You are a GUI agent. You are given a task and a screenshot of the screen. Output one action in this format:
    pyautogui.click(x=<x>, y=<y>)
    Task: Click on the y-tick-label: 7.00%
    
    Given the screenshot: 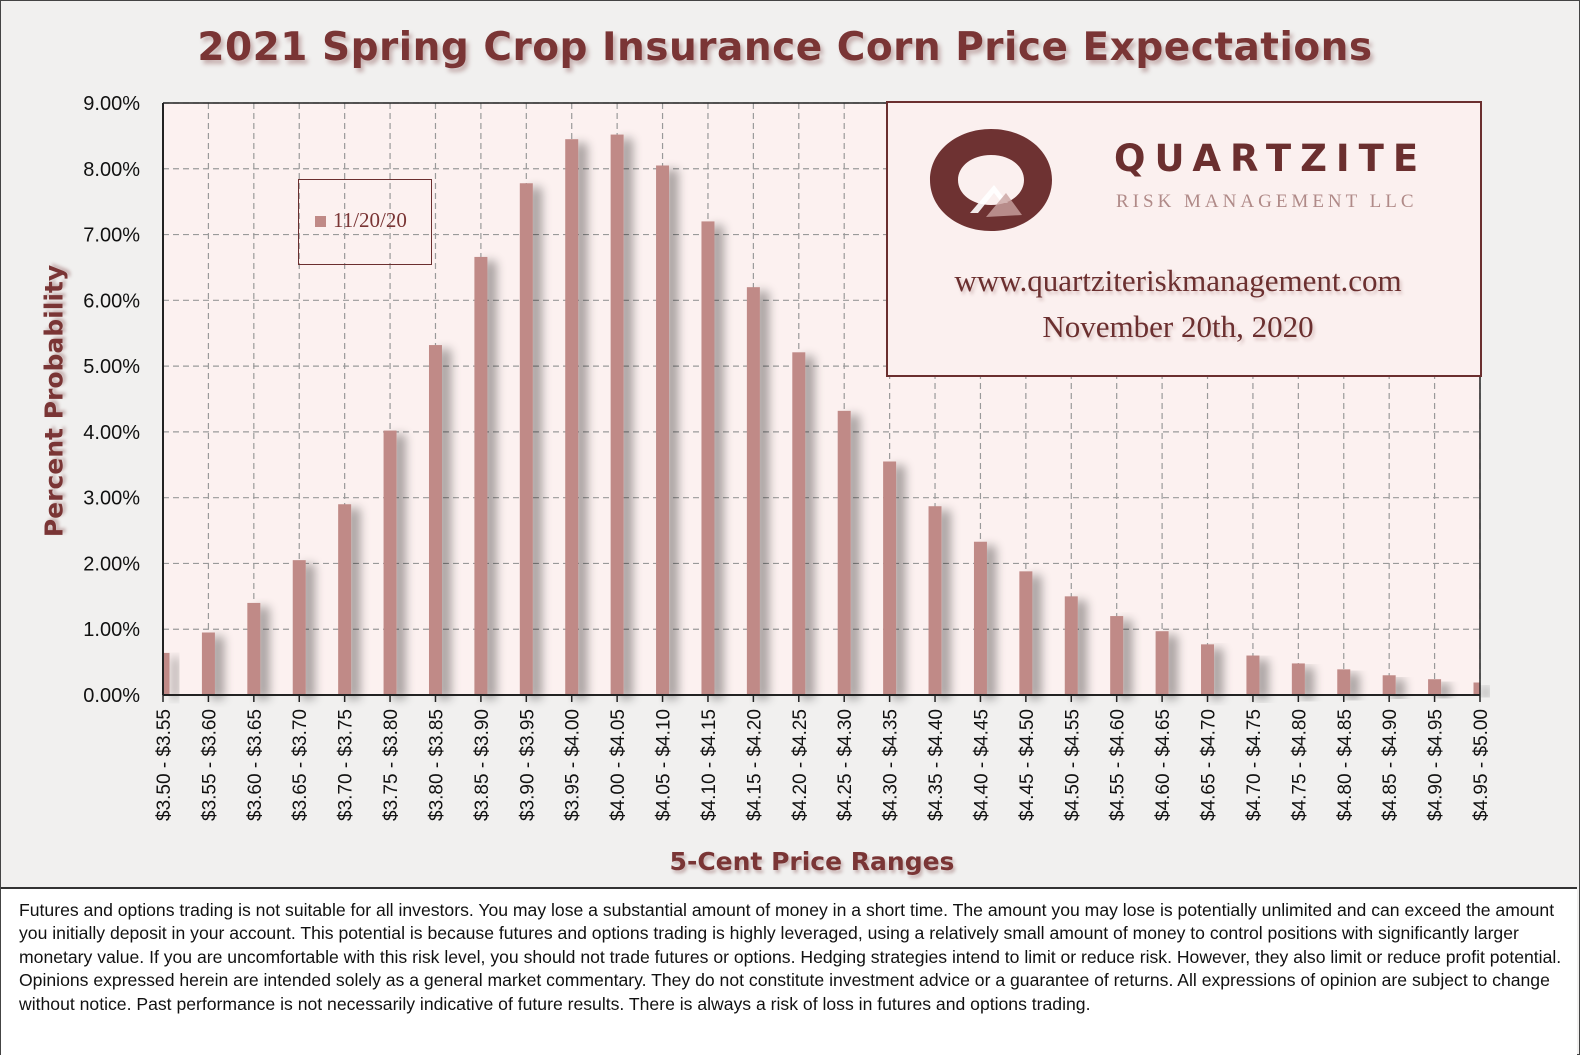 What is the action you would take?
    pyautogui.click(x=111, y=236)
    